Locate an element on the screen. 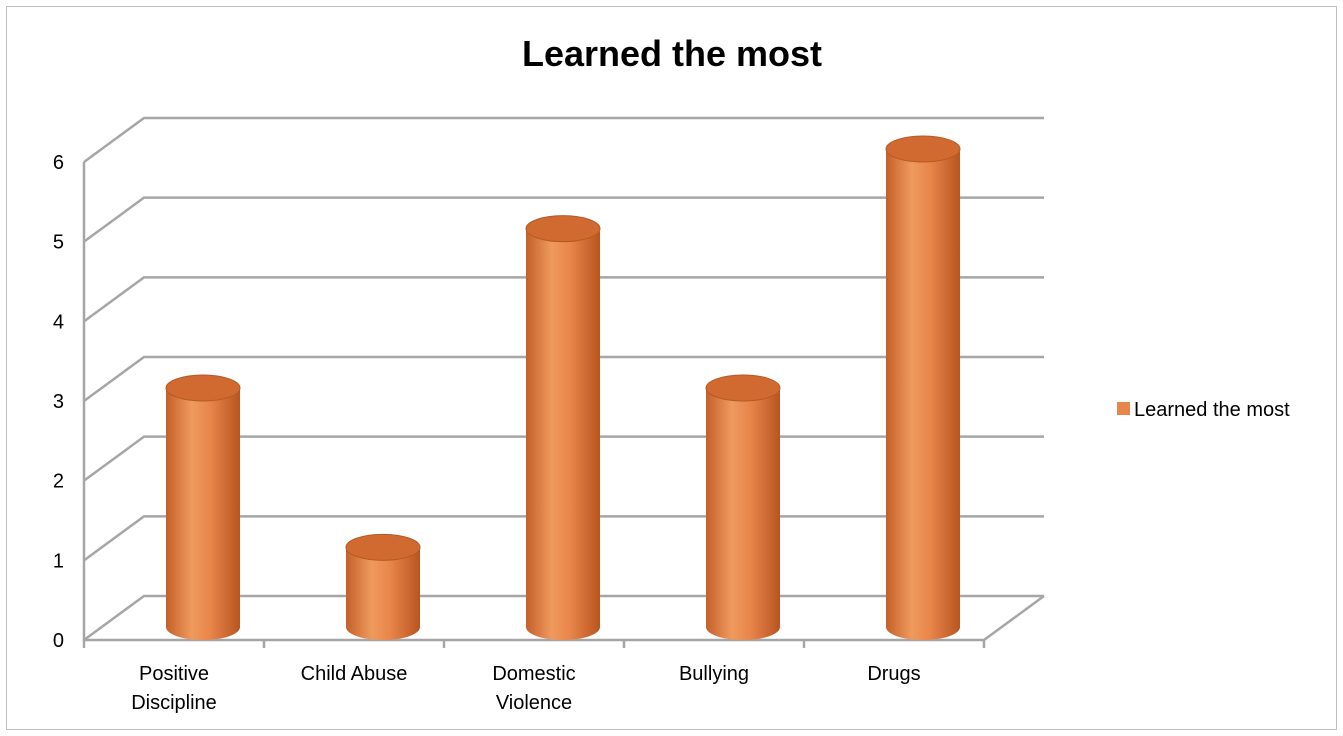  legend-label: Learned the most is located at coordinates (1212, 410).